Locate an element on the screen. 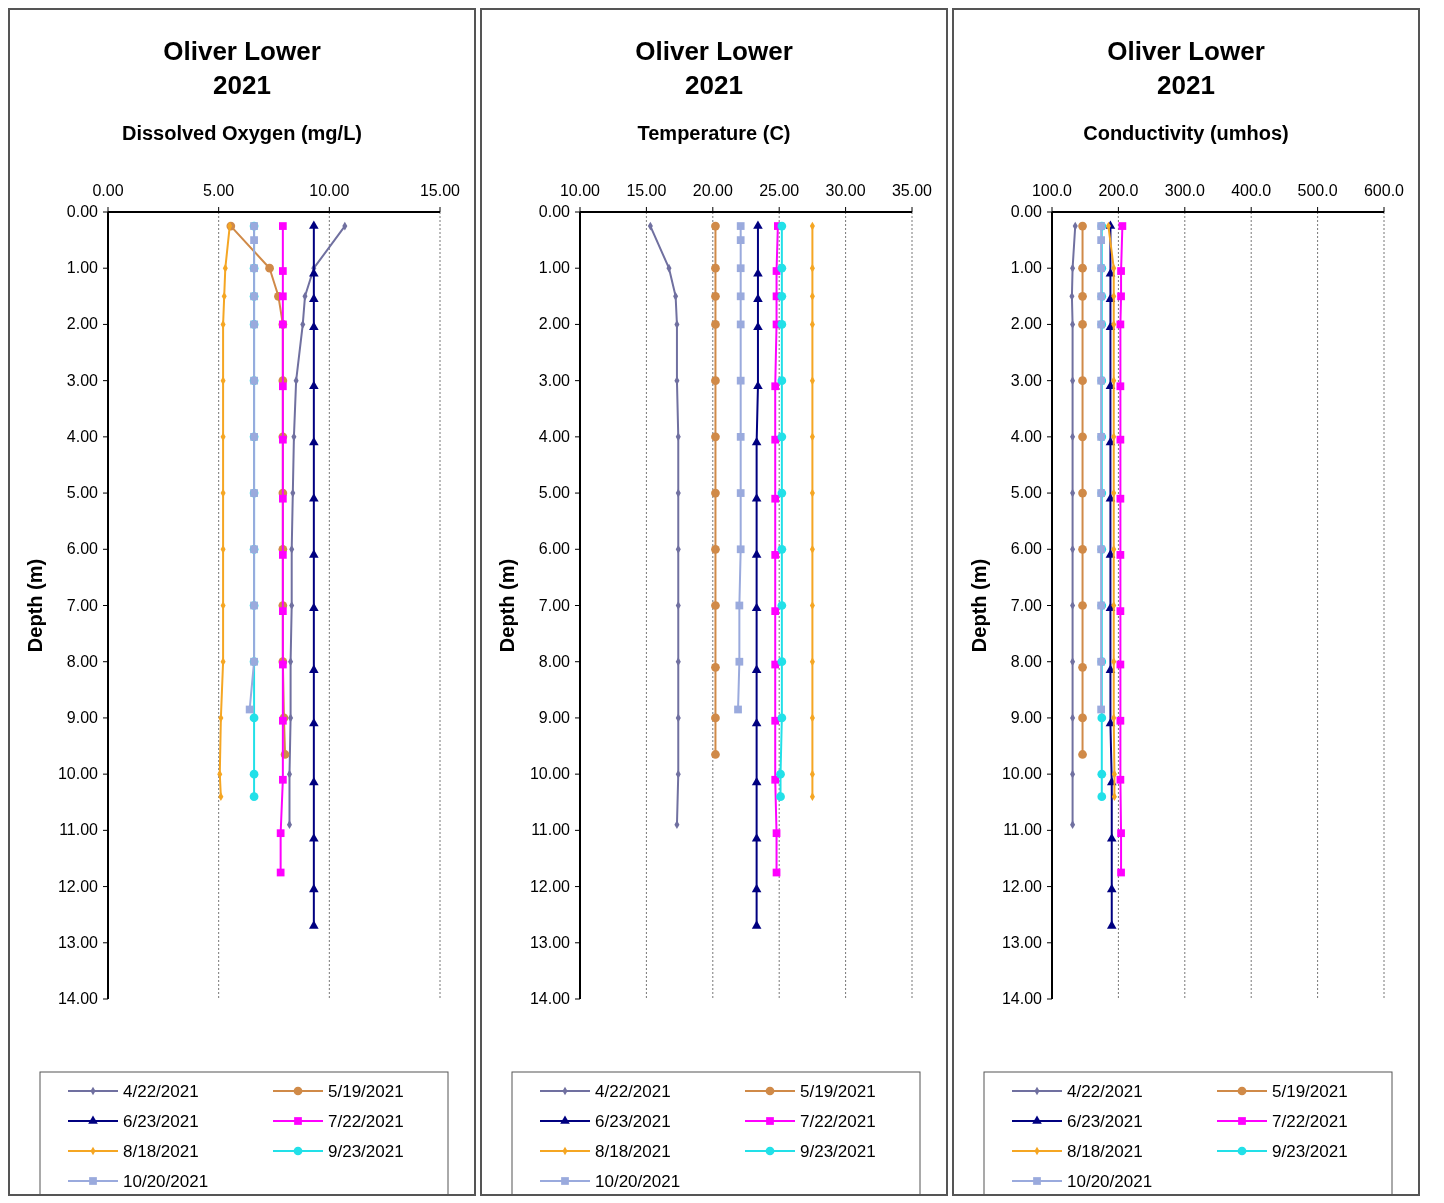 This screenshot has width=1444, height=1203. x-tick-label: 400.0 is located at coordinates (1251, 190).